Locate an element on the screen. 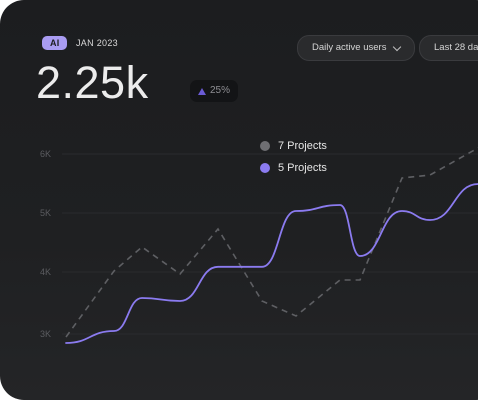 This screenshot has height=400, width=478. metric-dropdown: Daily active users is located at coordinates (356, 48).